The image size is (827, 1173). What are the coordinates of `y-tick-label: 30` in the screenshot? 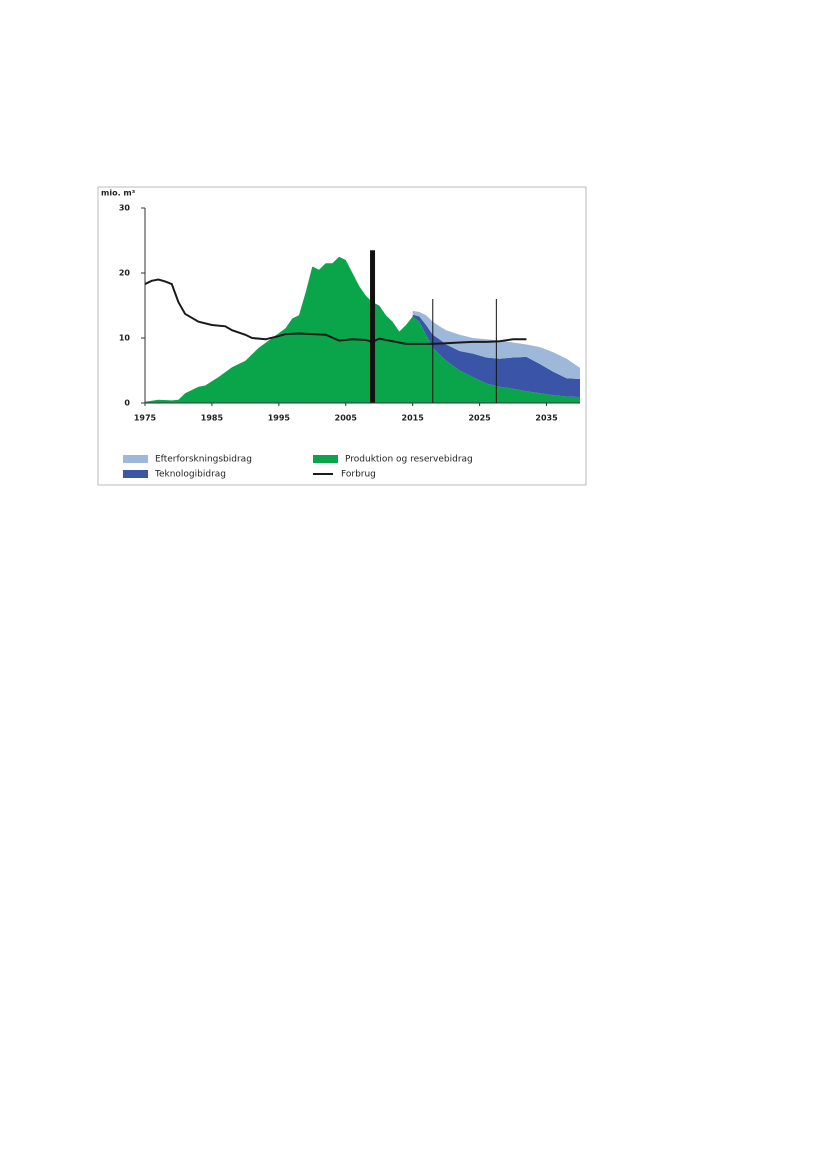 It's located at (125, 208).